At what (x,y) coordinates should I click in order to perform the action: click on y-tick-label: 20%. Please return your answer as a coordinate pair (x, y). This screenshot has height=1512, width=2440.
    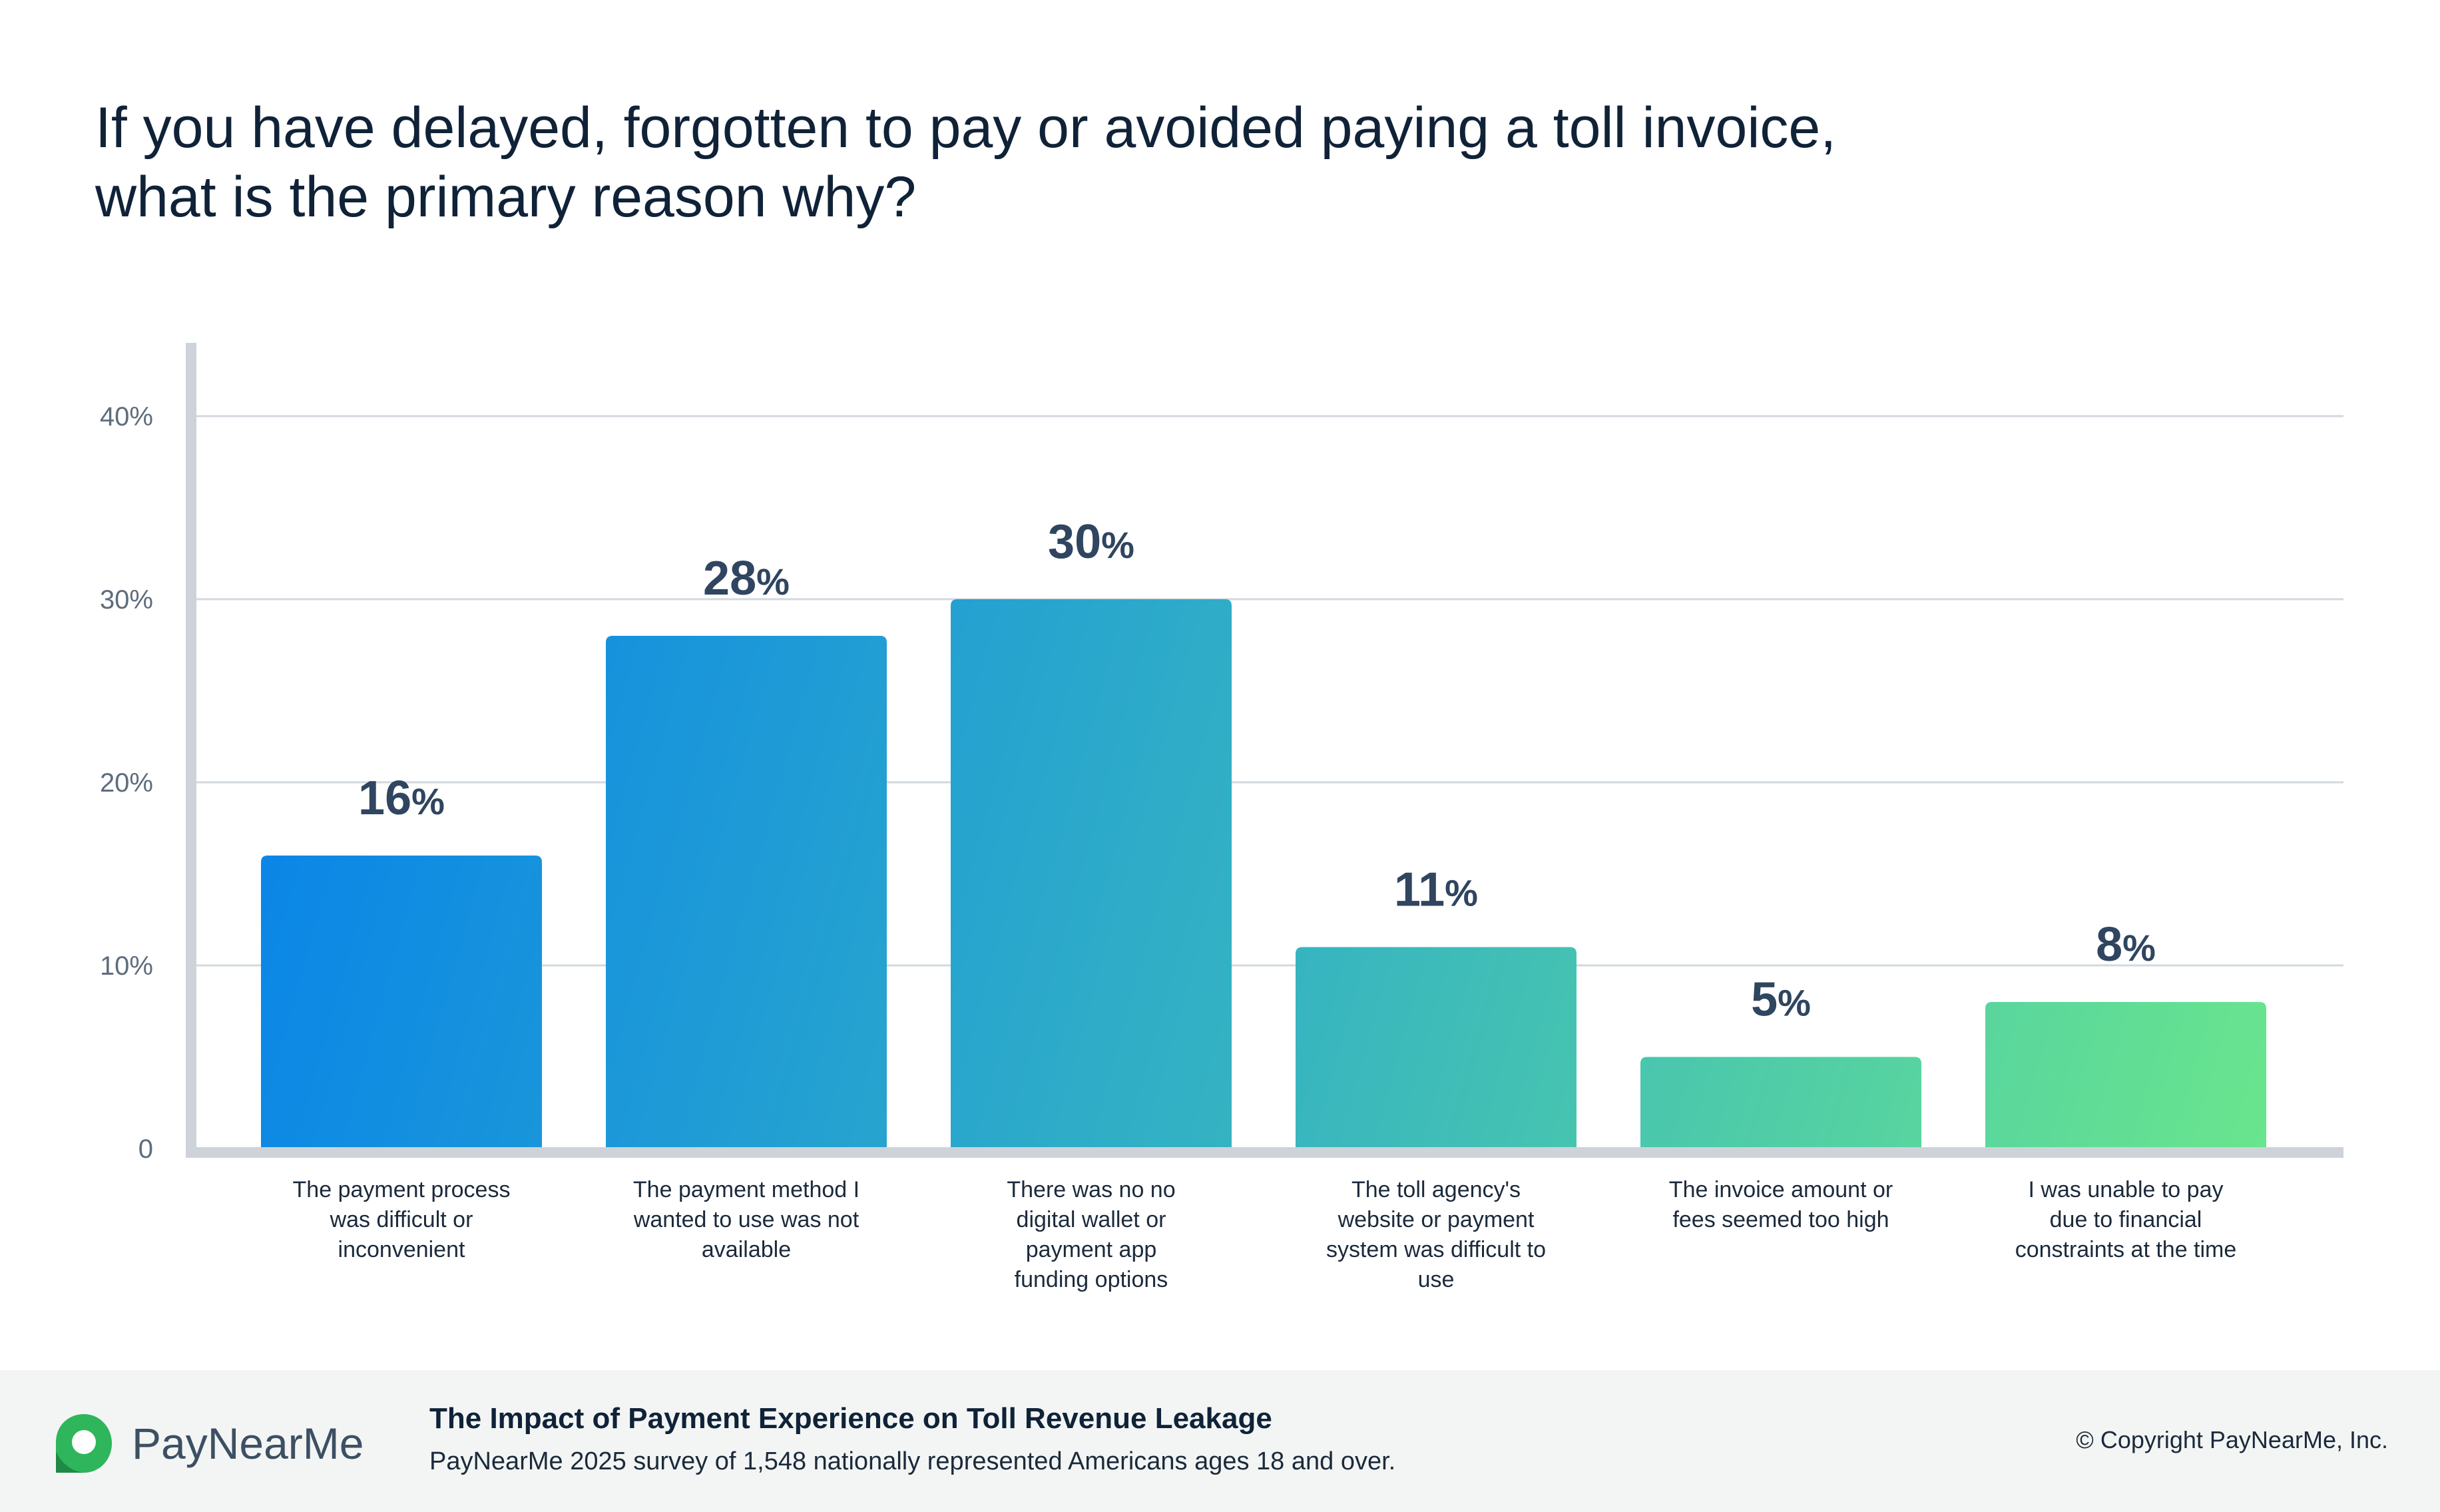
    Looking at the image, I should click on (126, 783).